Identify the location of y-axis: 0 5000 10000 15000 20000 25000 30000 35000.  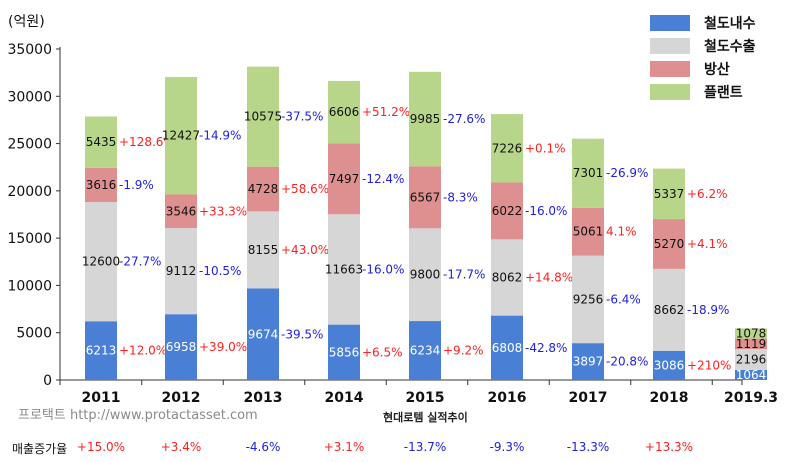
(34, 215).